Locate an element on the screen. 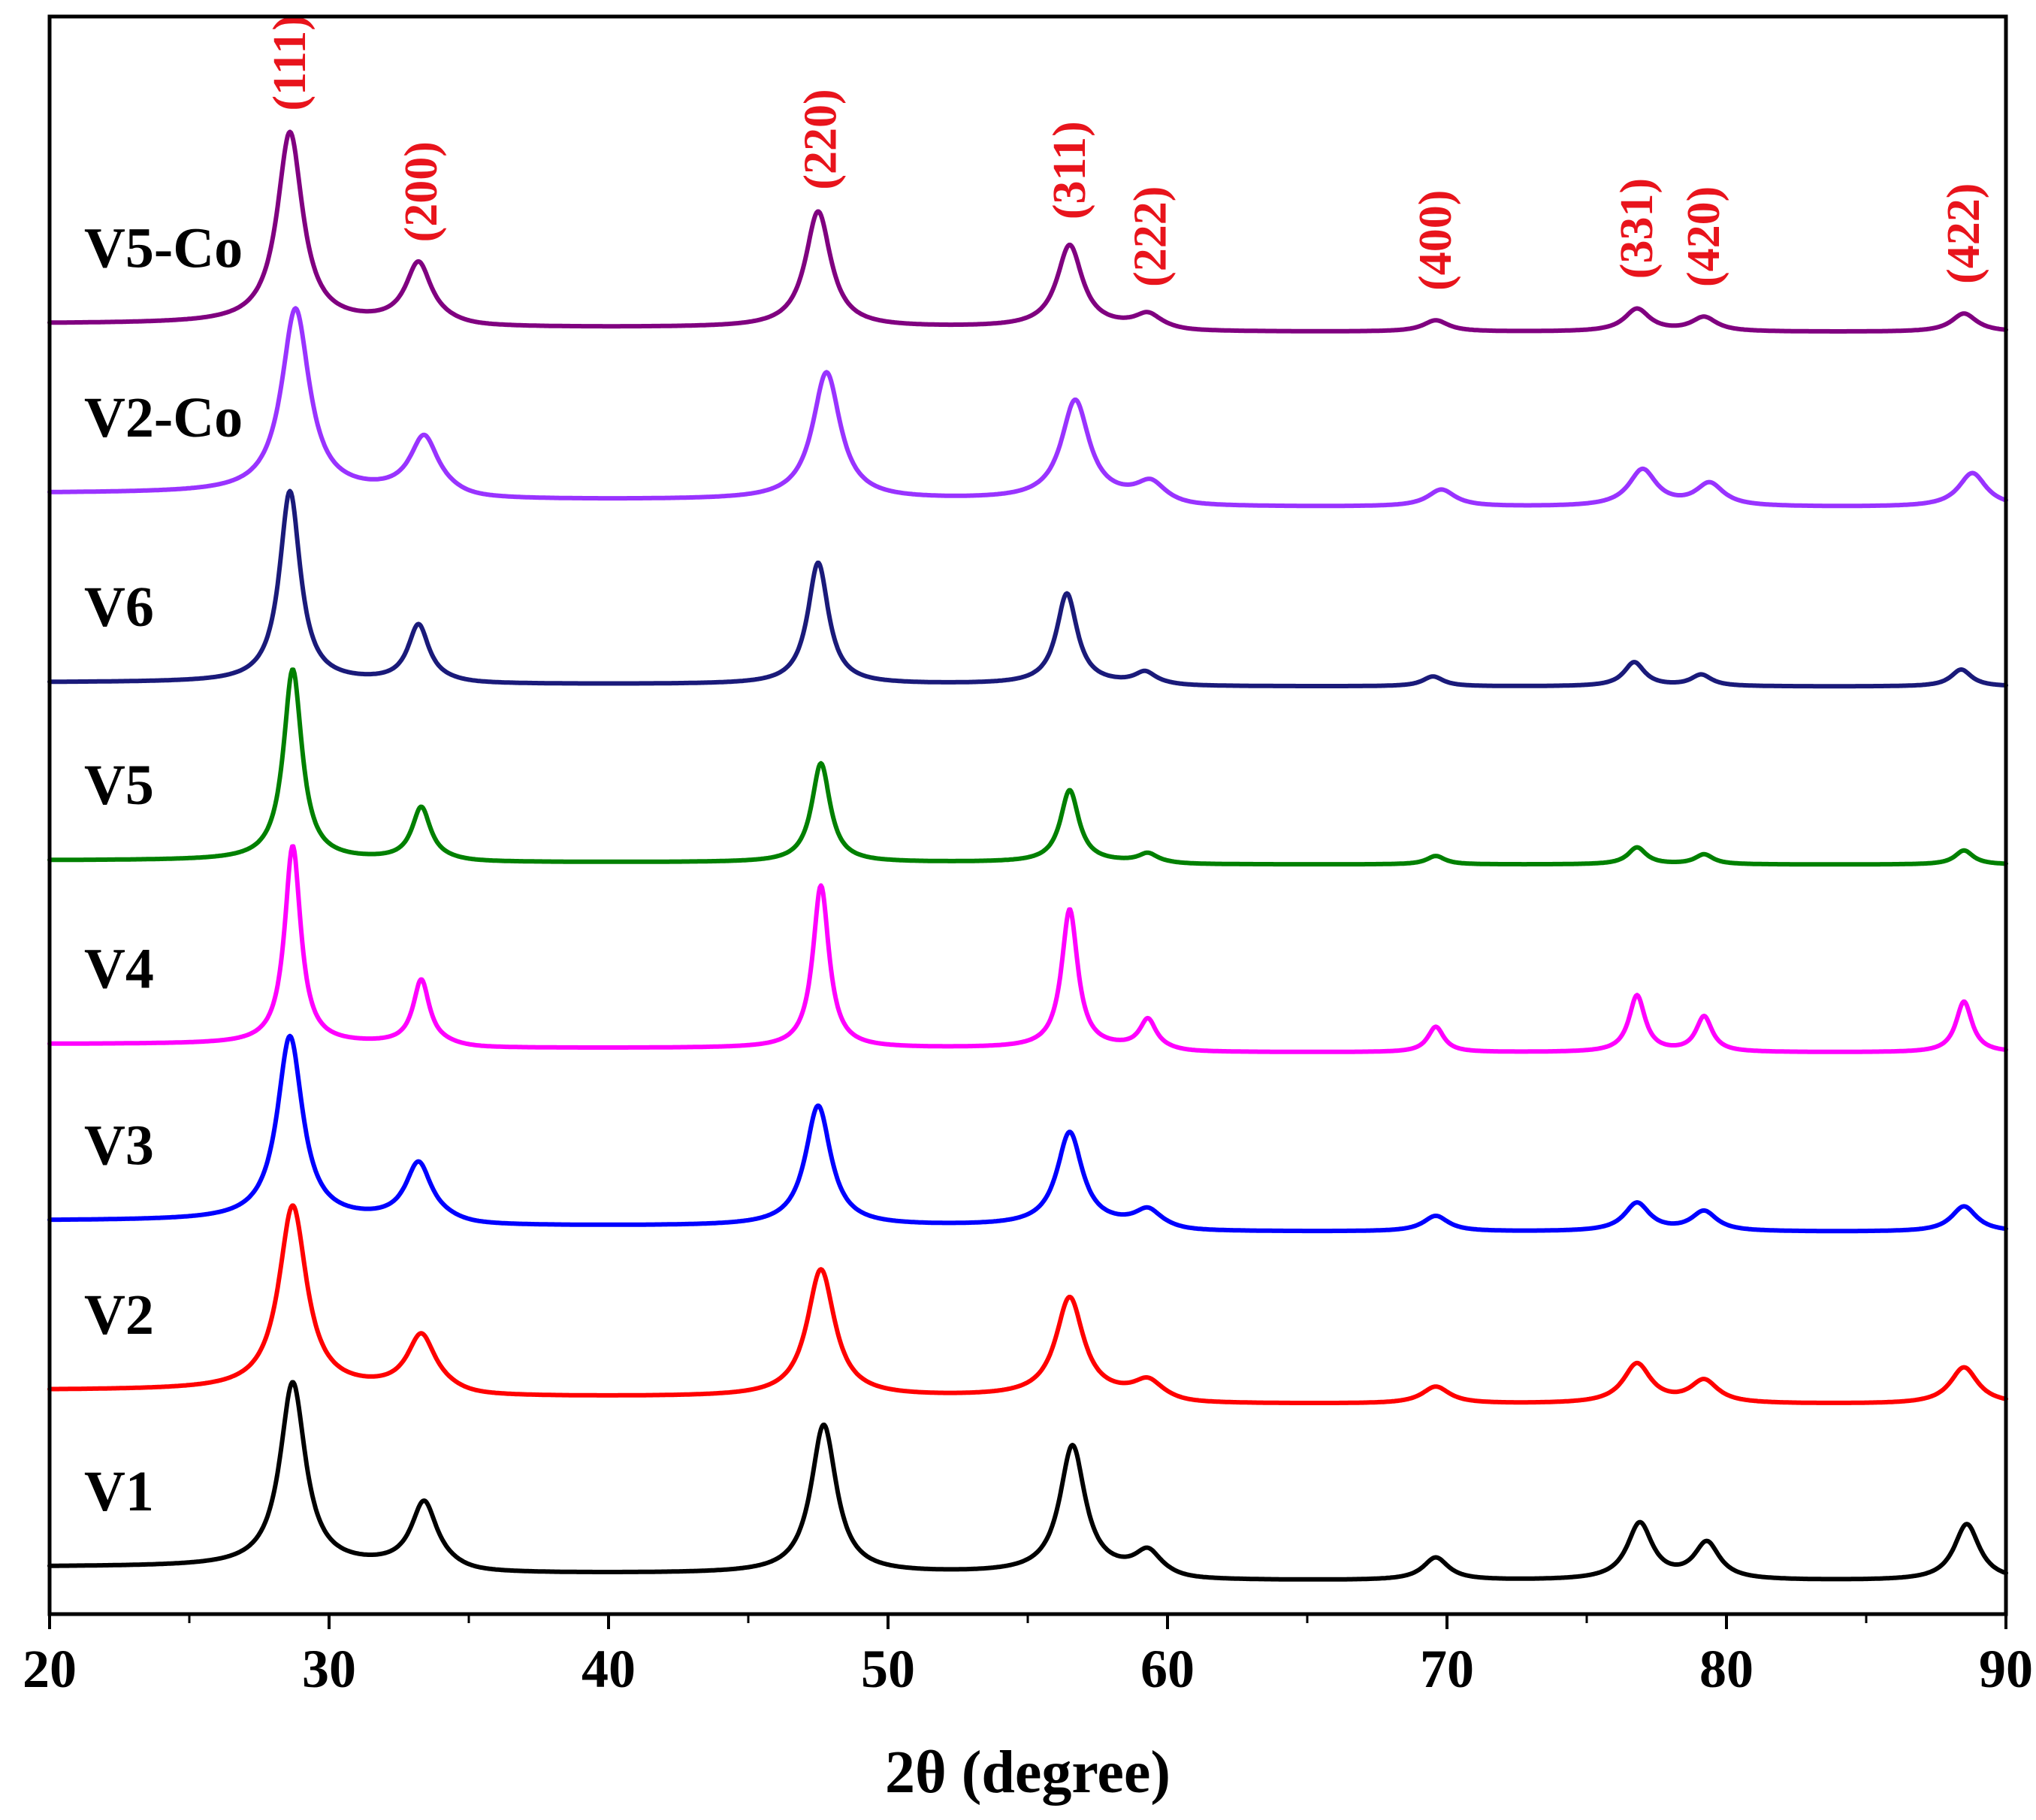  series-line-v5-co is located at coordinates (1027, 231).